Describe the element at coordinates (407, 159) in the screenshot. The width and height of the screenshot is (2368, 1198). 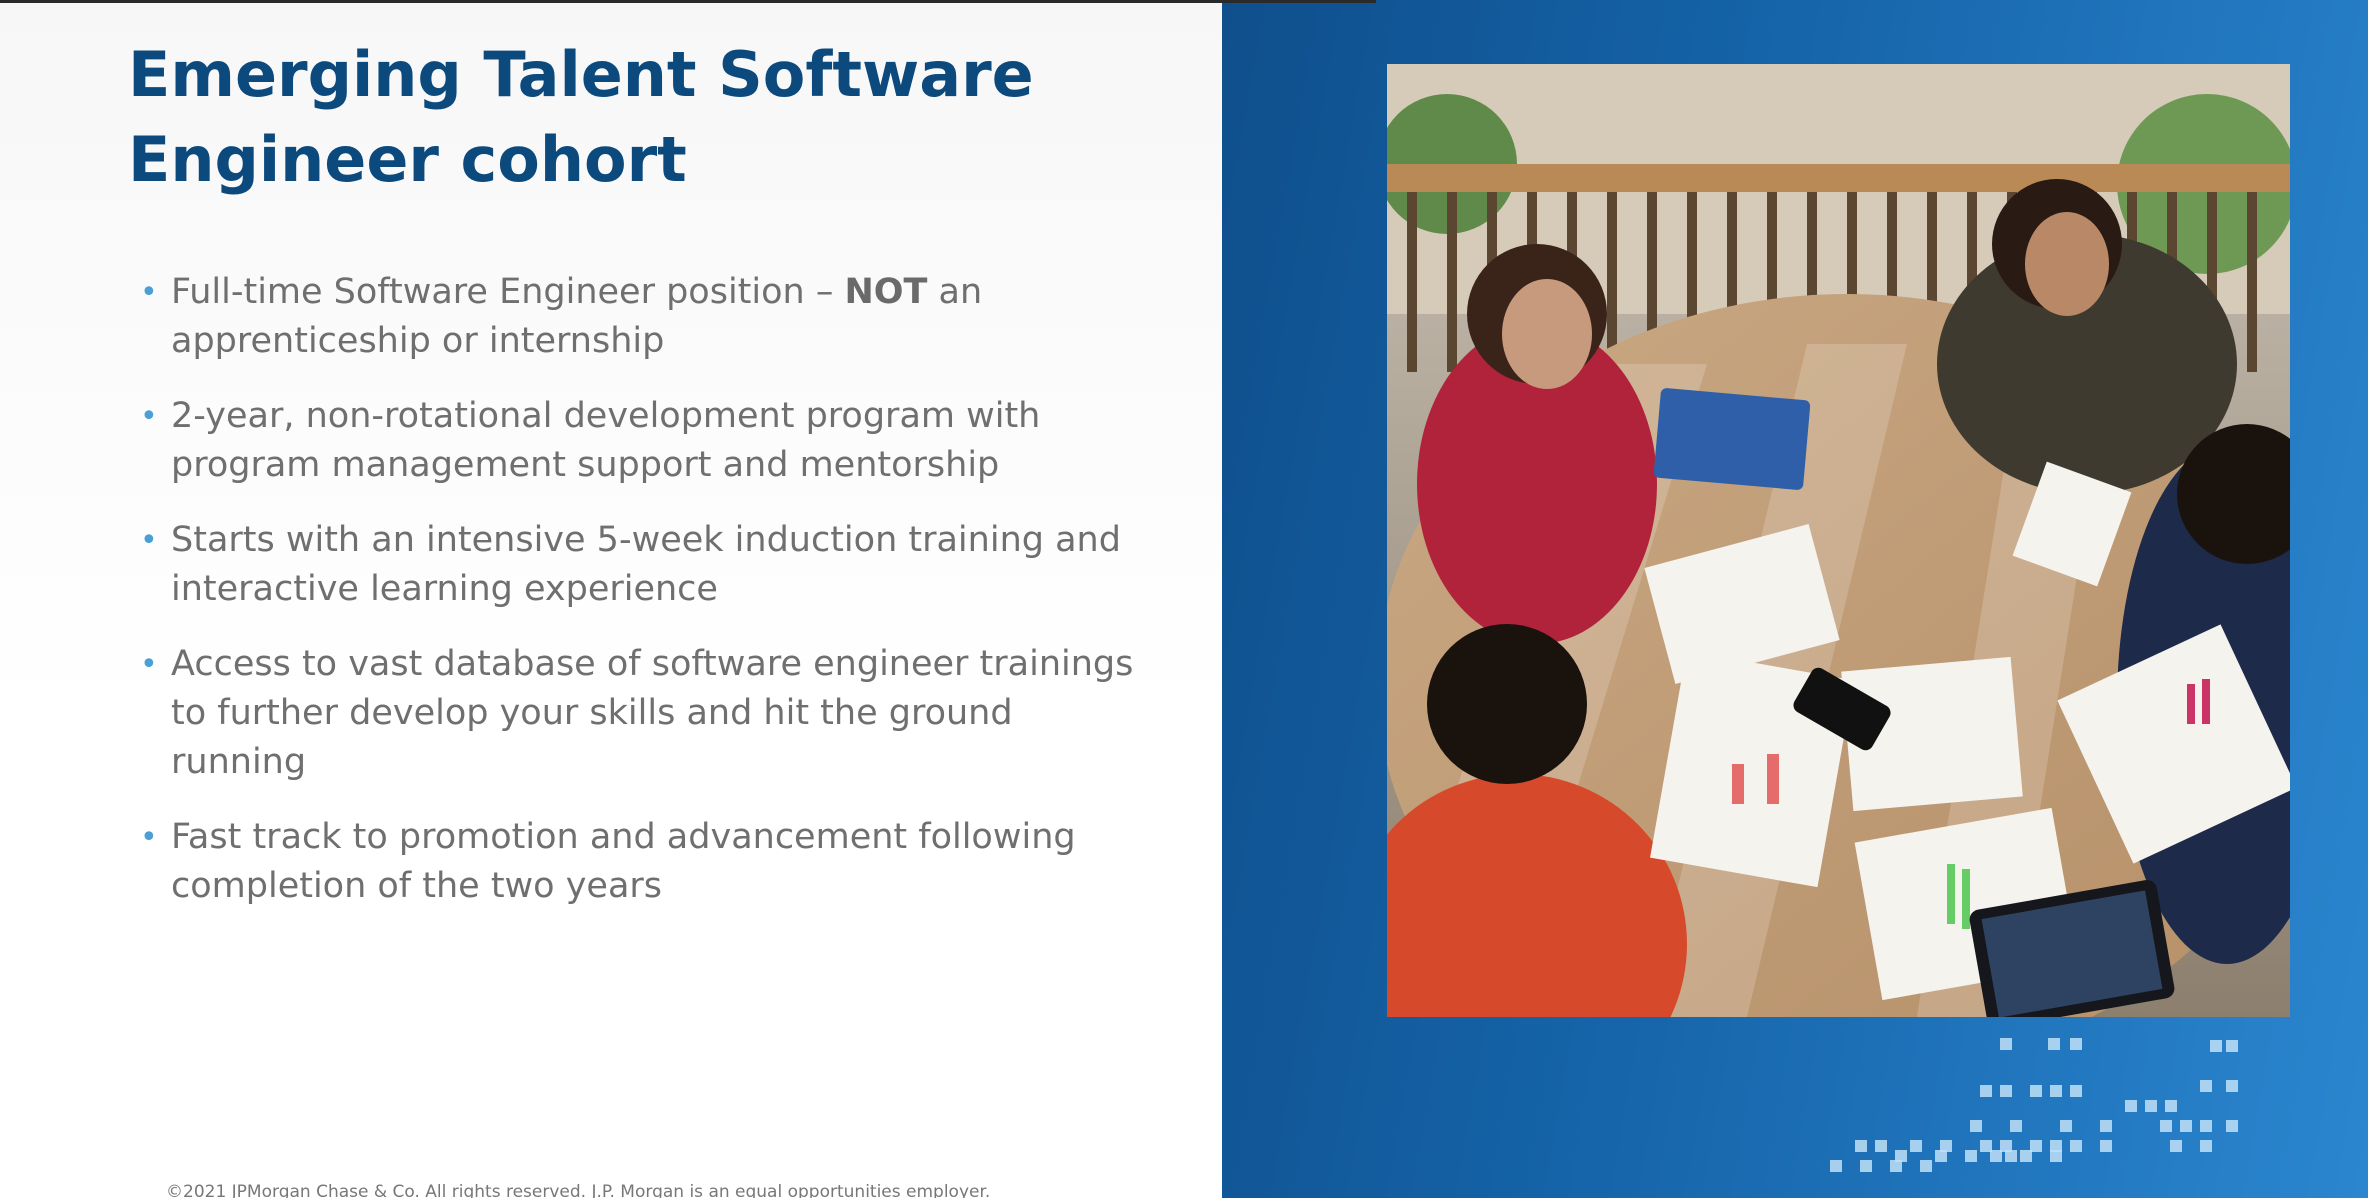
I see `title-line-2: Engineer cohort` at that location.